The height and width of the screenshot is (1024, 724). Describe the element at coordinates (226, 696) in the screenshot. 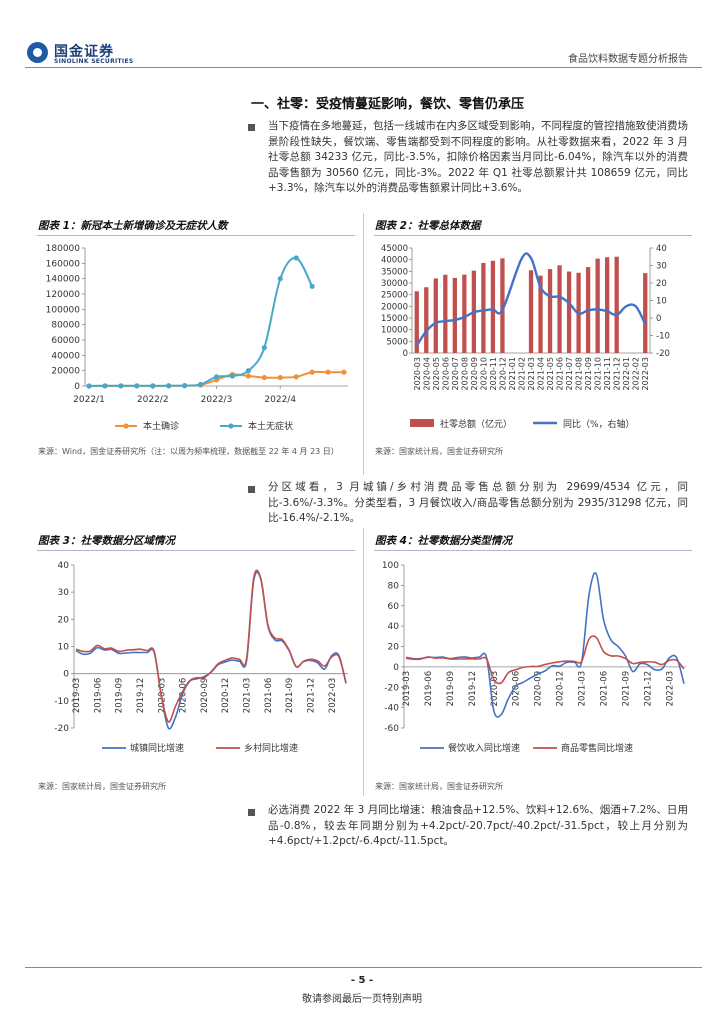

I see `fig3-xtick-label: 2020-12` at that location.